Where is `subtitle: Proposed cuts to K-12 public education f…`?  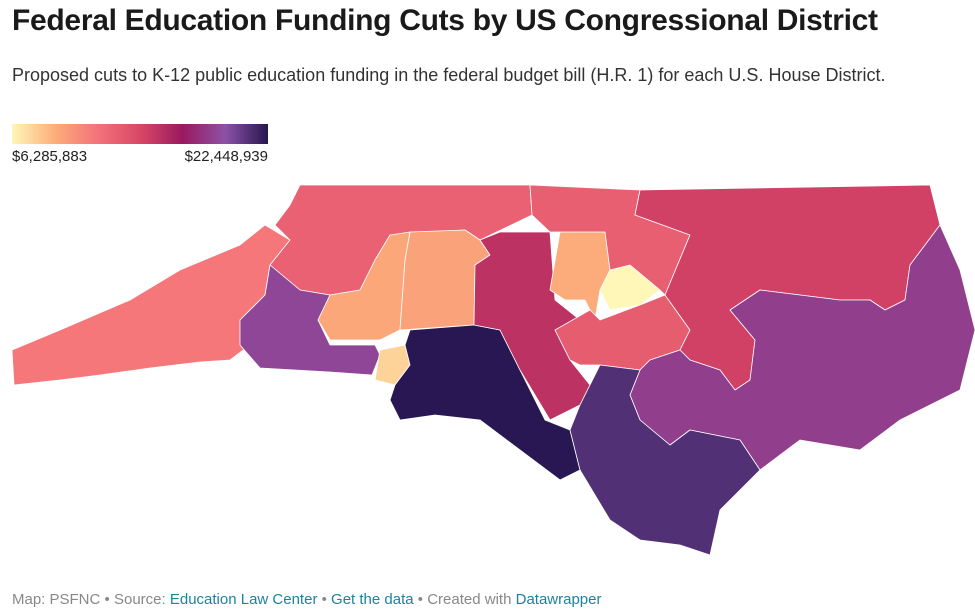 subtitle: Proposed cuts to K-12 public education f… is located at coordinates (449, 75).